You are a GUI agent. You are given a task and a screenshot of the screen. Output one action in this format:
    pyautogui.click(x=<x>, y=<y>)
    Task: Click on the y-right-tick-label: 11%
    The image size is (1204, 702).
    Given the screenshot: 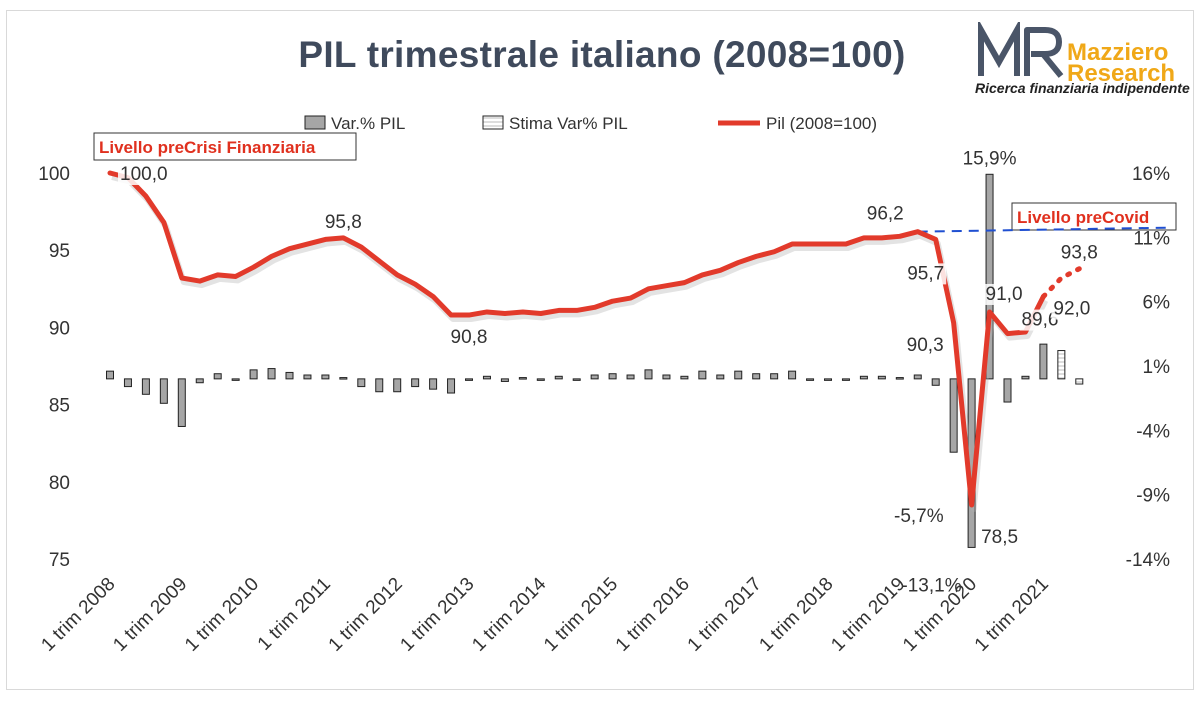 What is the action you would take?
    pyautogui.click(x=1151, y=238)
    